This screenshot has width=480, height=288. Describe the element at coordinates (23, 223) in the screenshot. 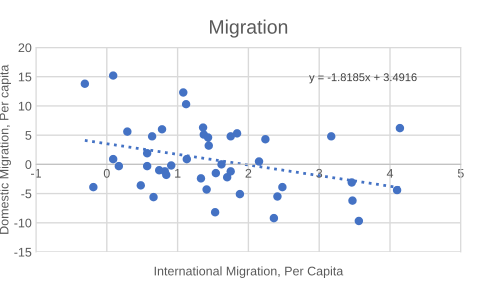

I see `y-tick-label: -10` at that location.